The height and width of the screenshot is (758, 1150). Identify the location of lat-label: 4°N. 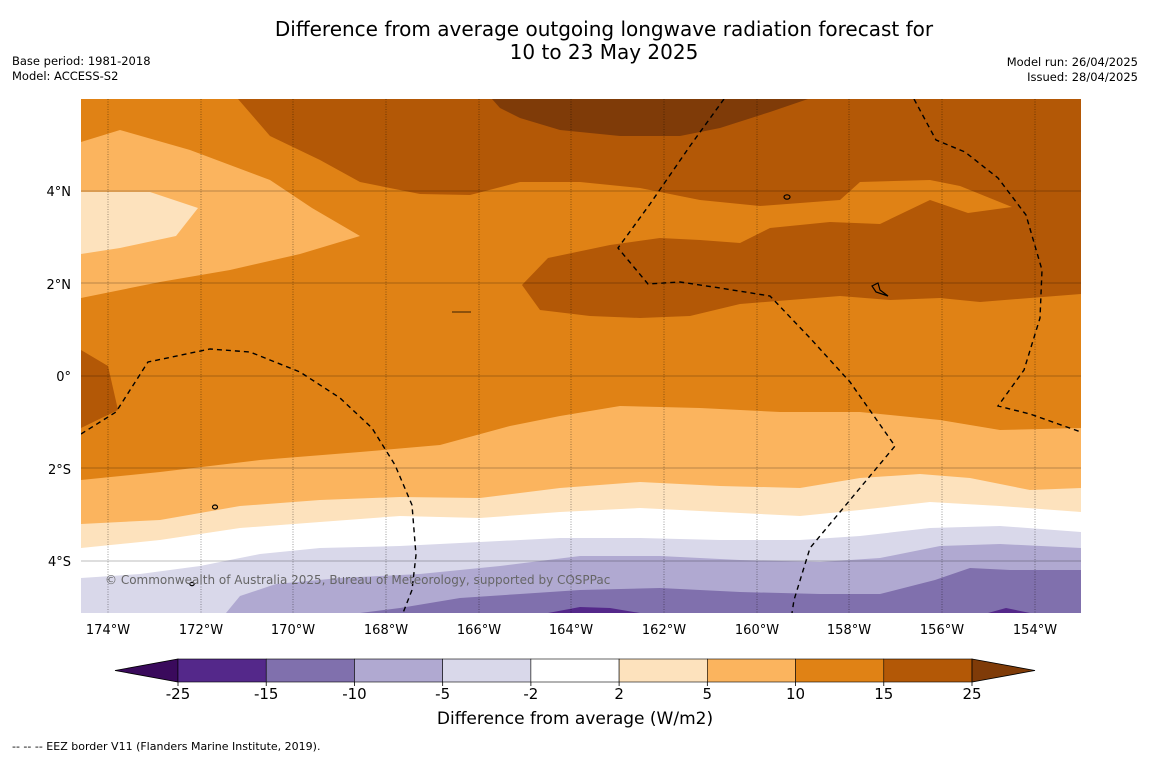
(59, 192).